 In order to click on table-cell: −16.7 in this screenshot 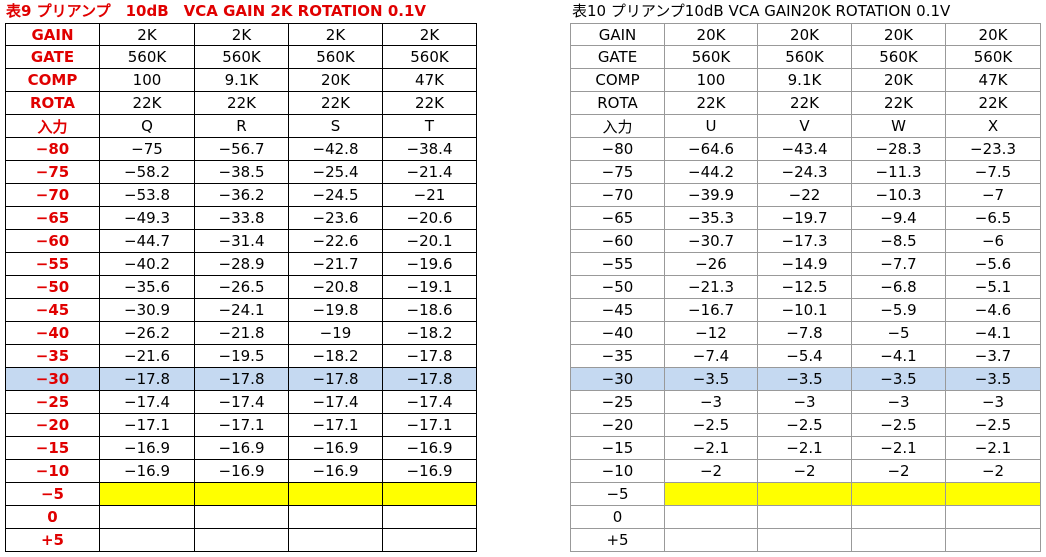, I will do `click(711, 310)`.